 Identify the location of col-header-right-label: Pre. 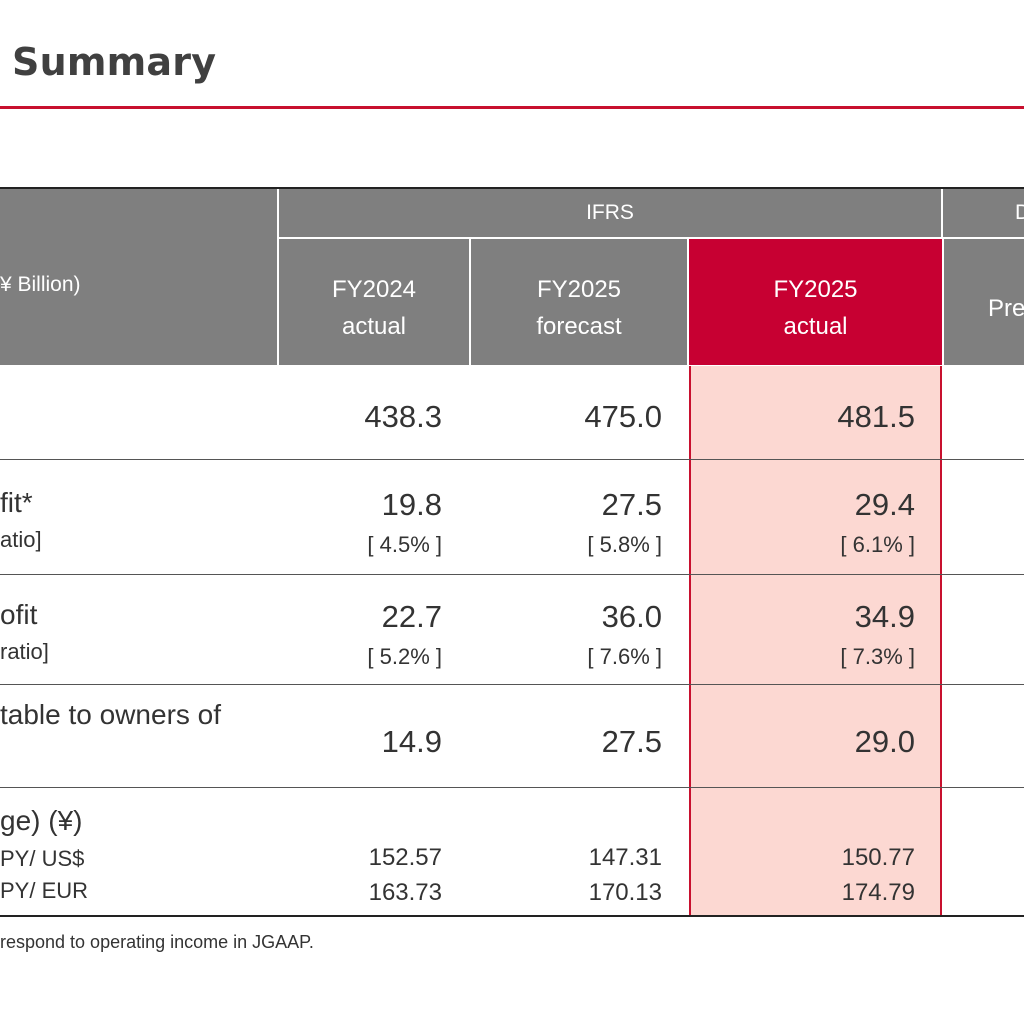
(1006, 308).